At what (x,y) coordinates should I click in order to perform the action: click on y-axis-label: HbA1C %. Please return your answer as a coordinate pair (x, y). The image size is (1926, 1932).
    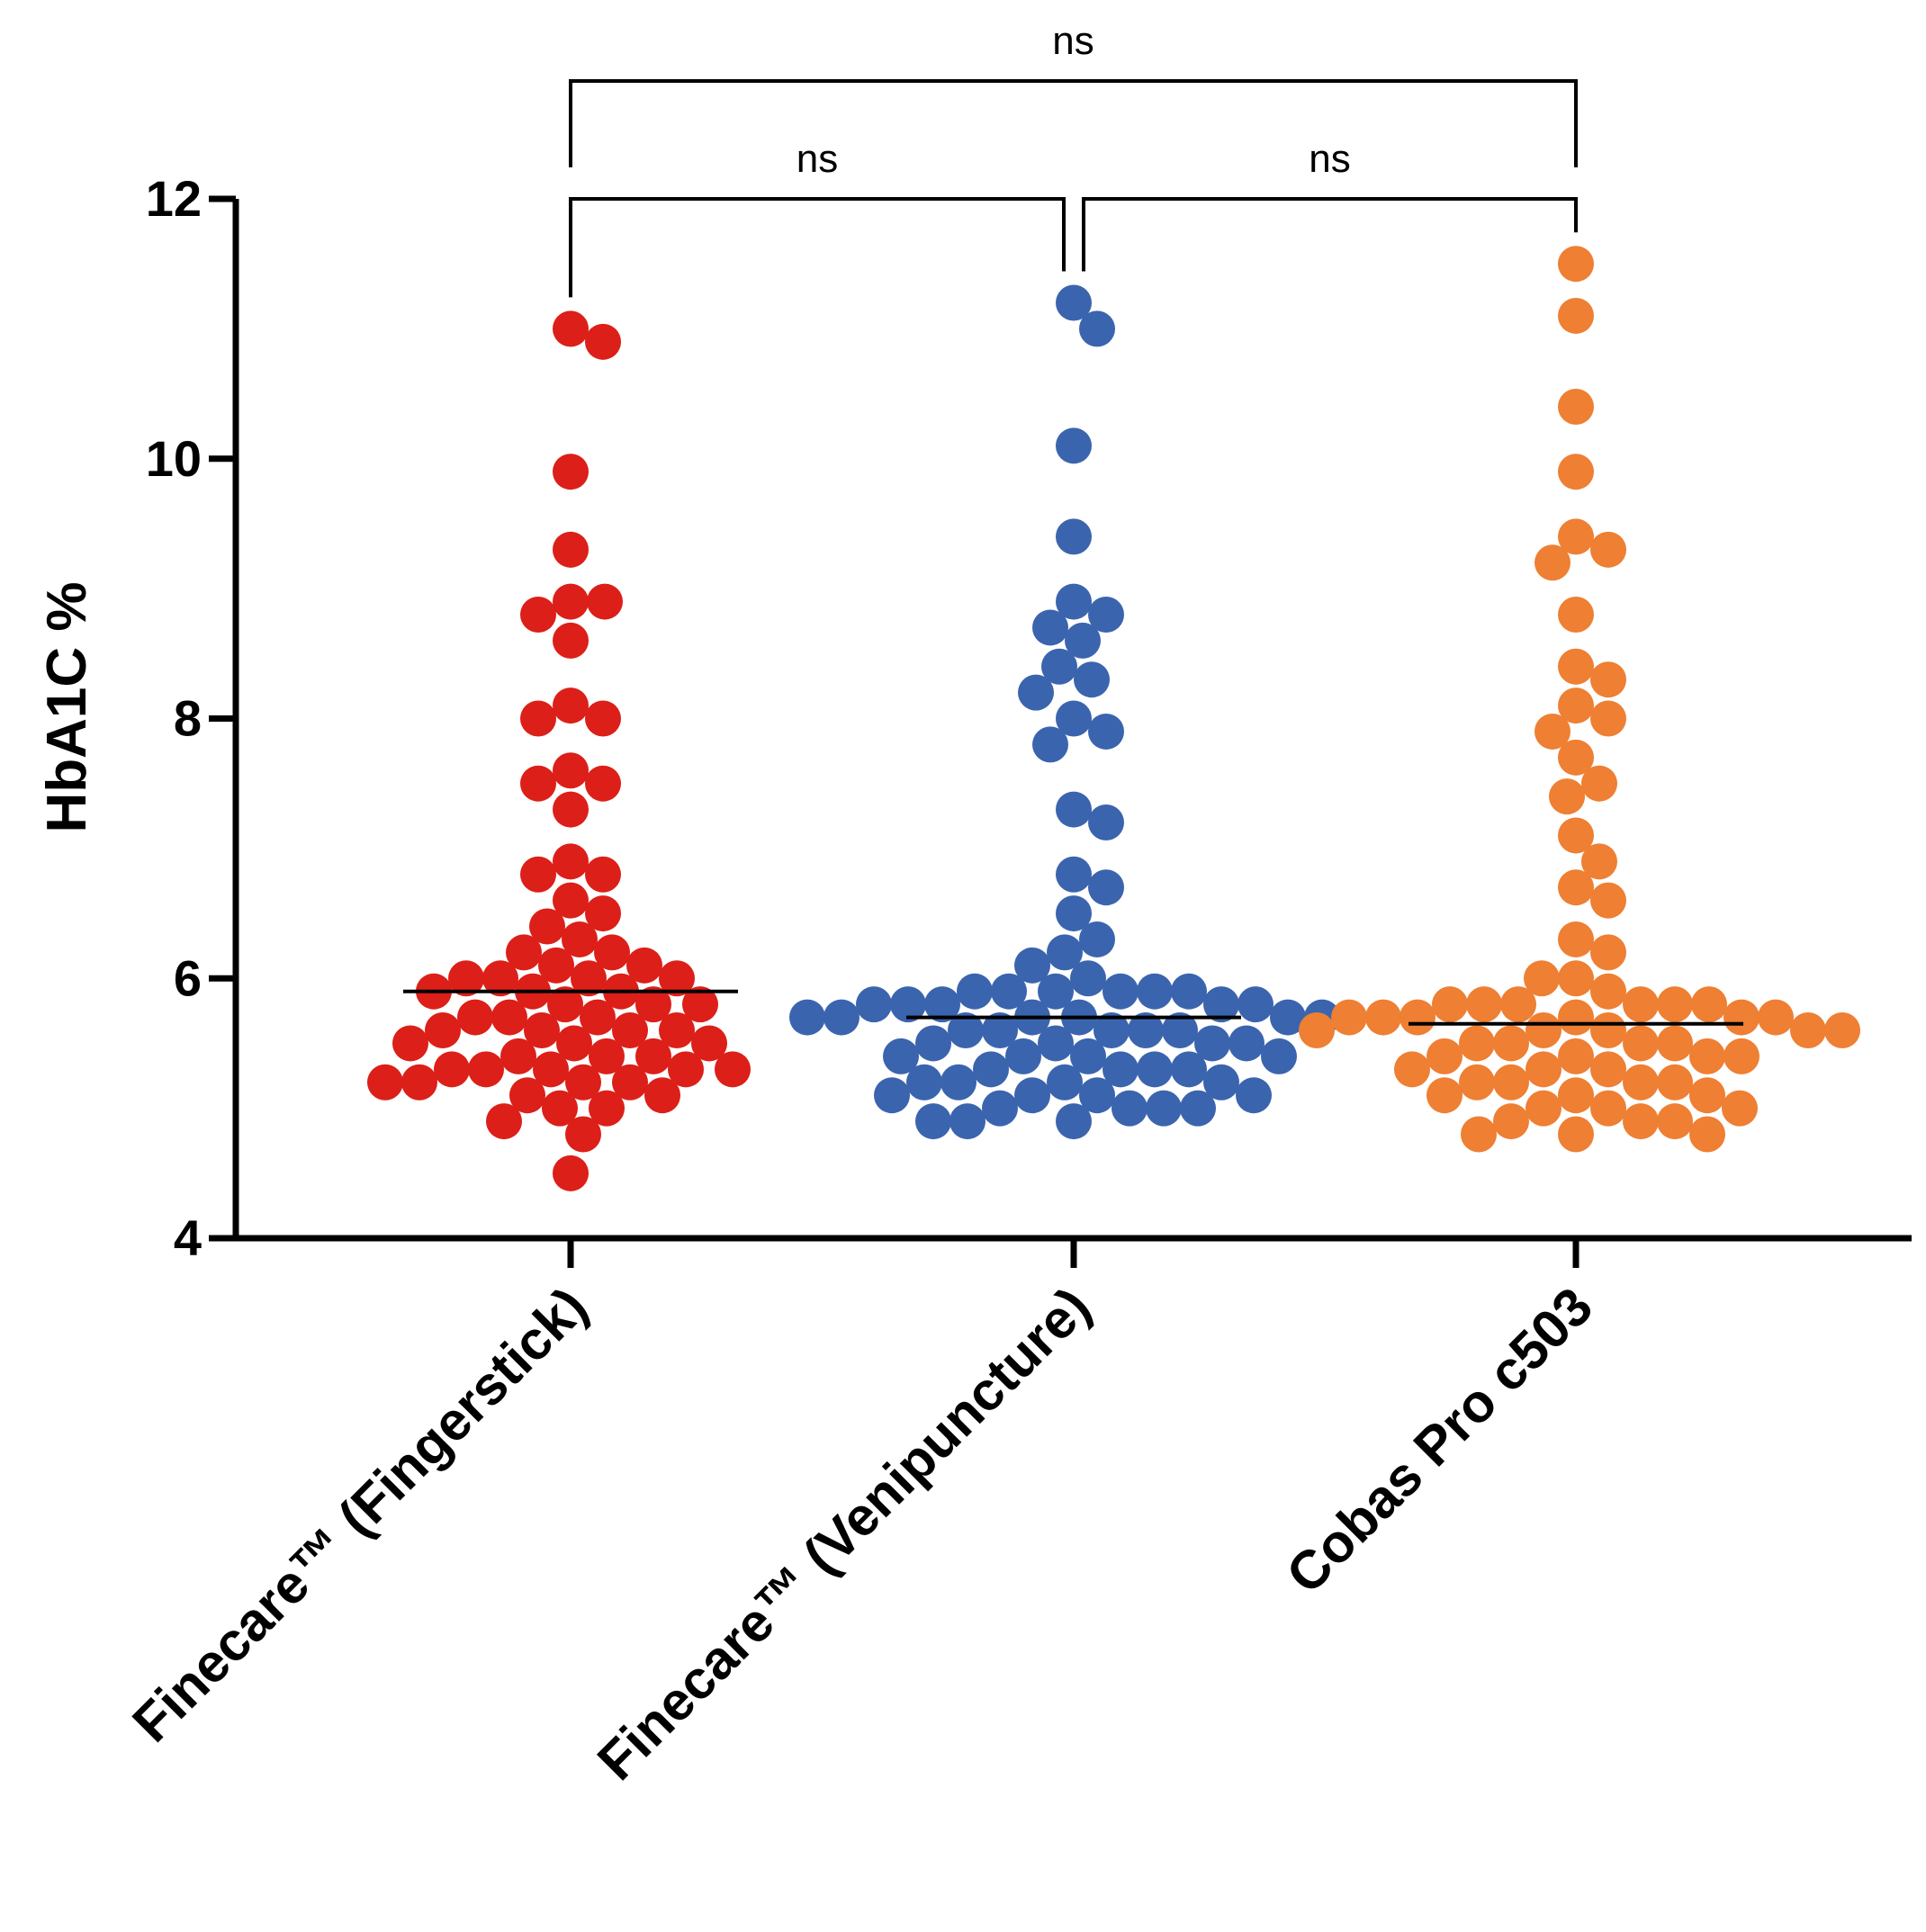
    Looking at the image, I should click on (67, 706).